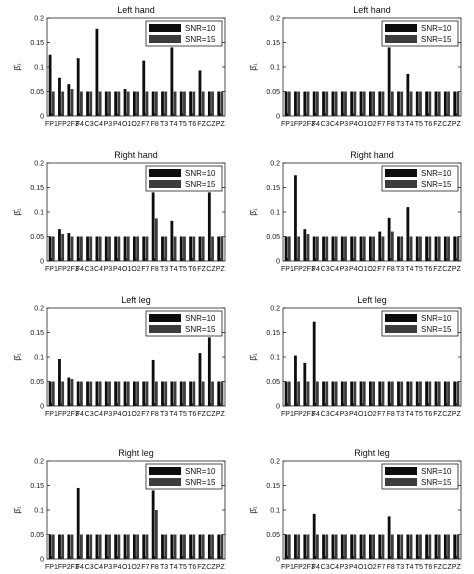 The height and width of the screenshot is (574, 474). Describe the element at coordinates (87, 546) in the screenshot. I see `bar-C3-snr10` at that location.